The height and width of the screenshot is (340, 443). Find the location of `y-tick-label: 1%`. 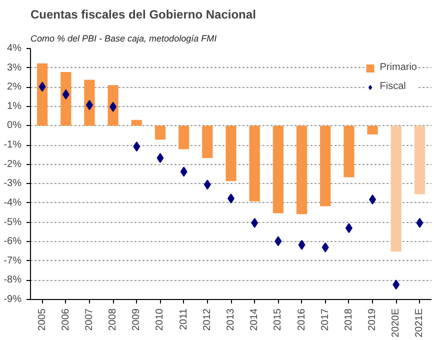

y-tick-label: 1% is located at coordinates (14, 106).